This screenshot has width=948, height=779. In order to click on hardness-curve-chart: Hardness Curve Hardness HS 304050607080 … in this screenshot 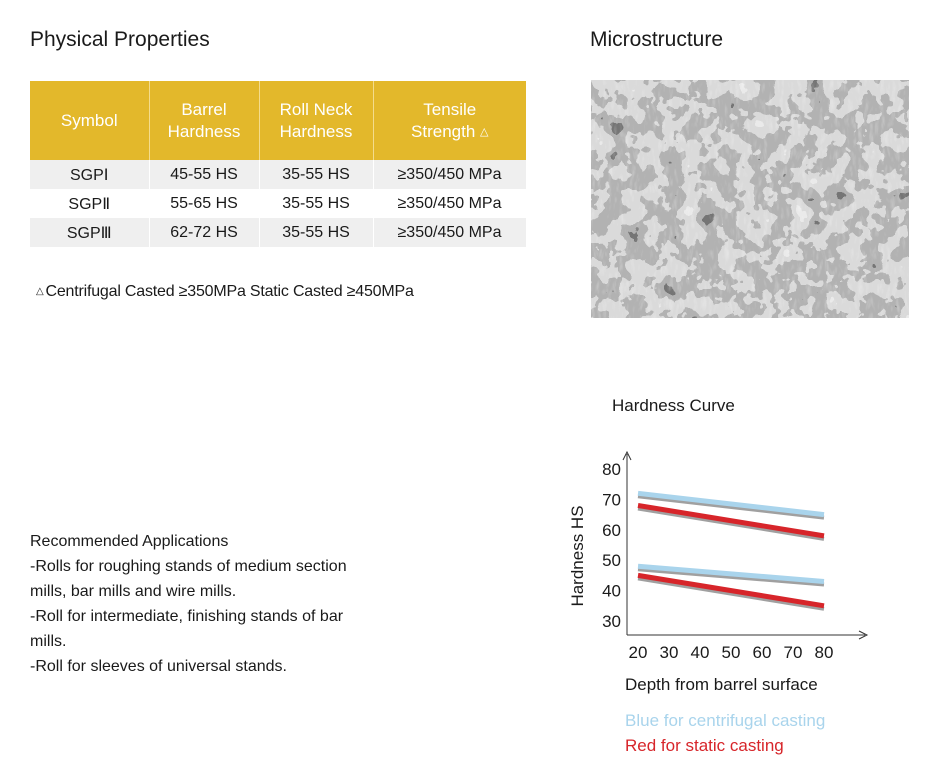, I will do `click(718, 575)`.